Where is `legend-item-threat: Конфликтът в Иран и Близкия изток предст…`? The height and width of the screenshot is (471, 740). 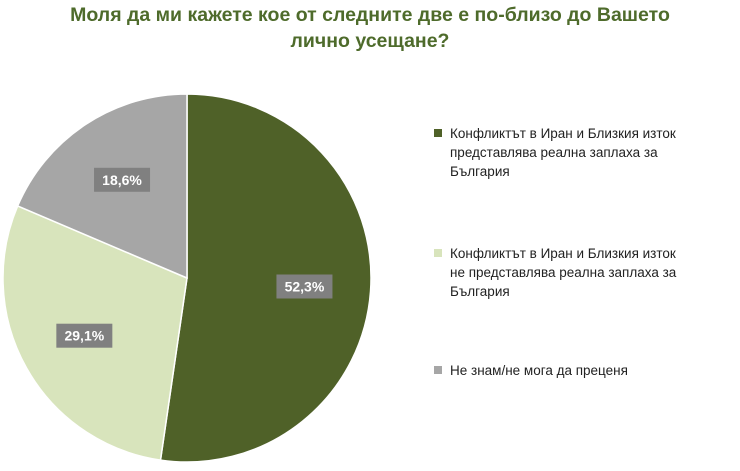
legend-item-threat: Конфликтът в Иран и Близкия изток предст… is located at coordinates (577, 152).